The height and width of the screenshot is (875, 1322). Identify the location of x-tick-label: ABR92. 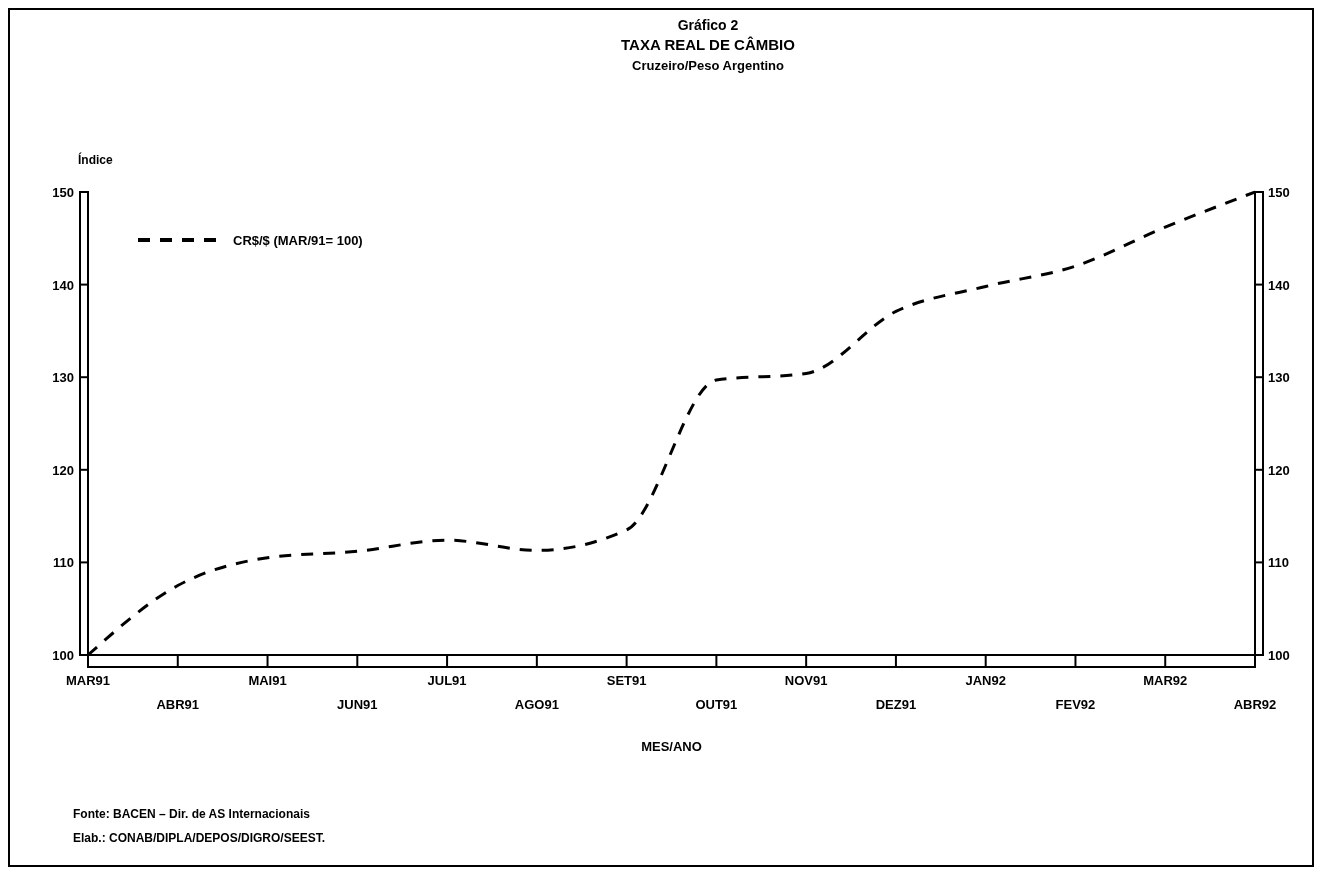
(1255, 704).